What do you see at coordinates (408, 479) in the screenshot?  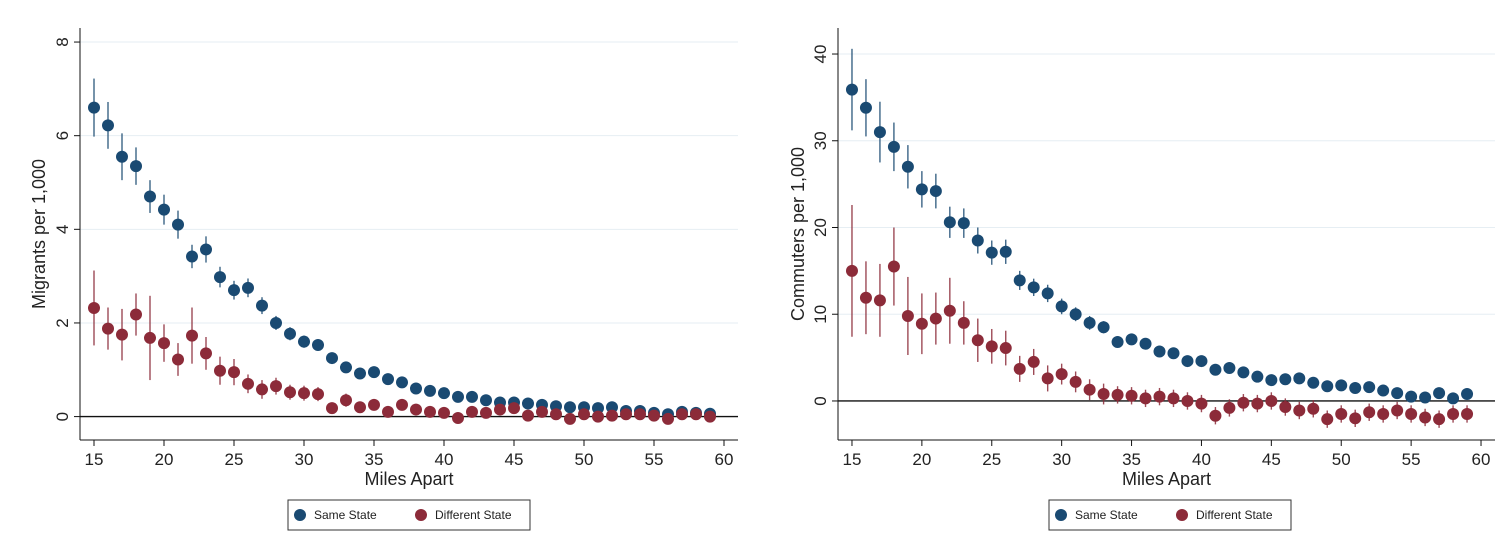 I see `x-axis-title: Miles Apart` at bounding box center [408, 479].